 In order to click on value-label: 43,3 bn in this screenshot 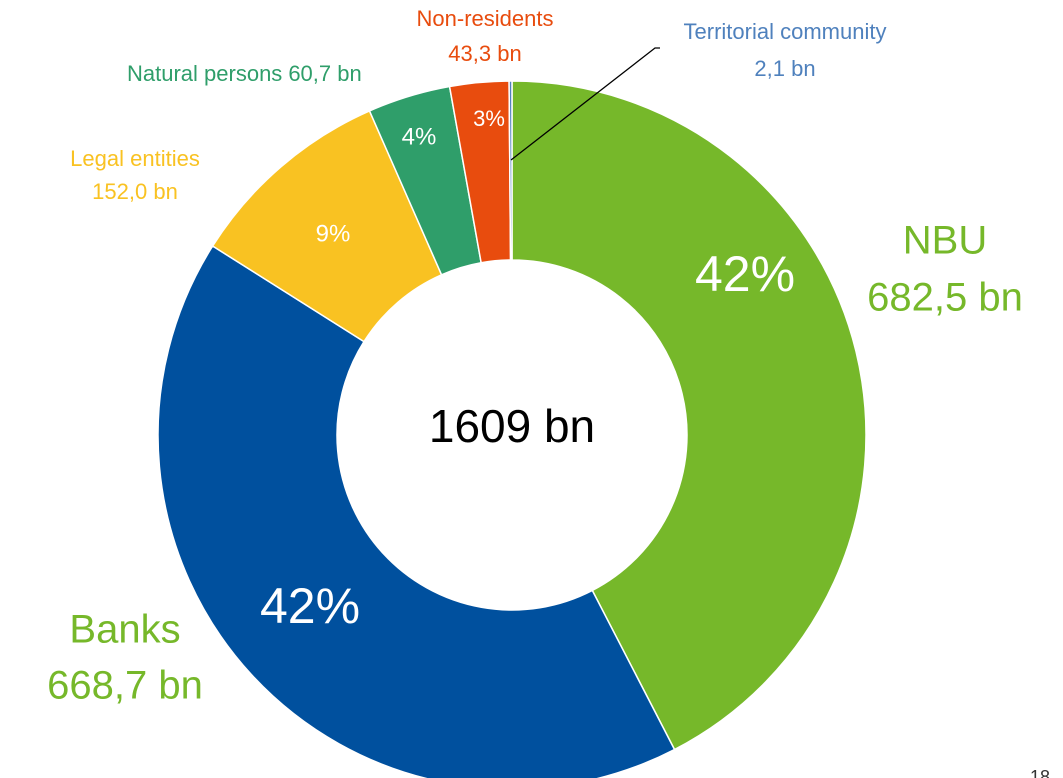, I will do `click(484, 53)`.